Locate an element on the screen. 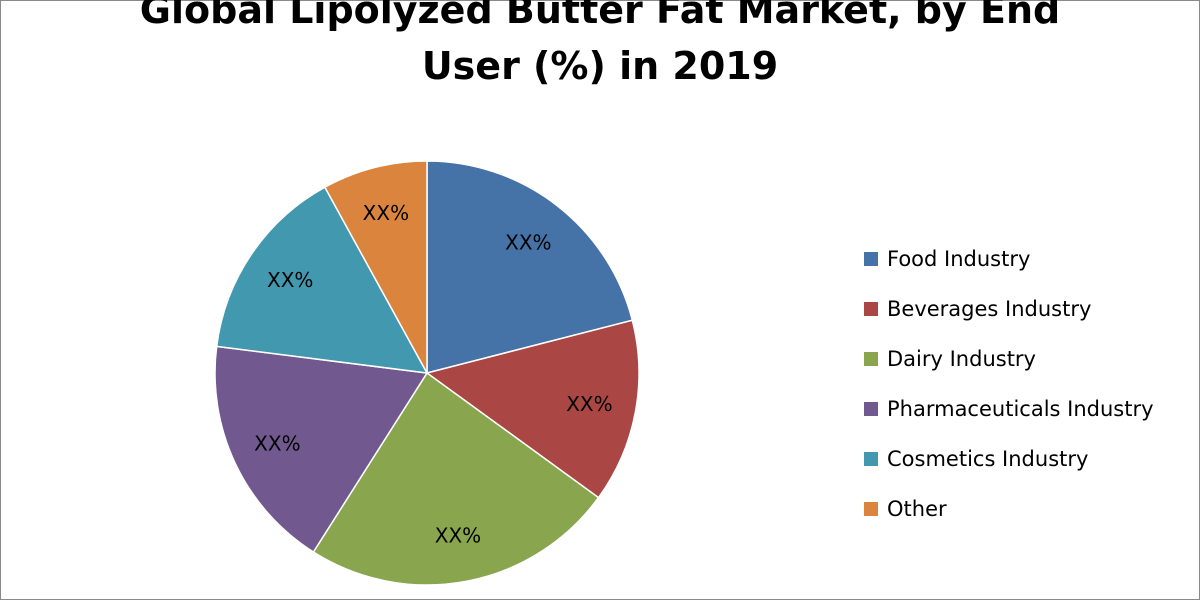 Image resolution: width=1200 pixels, height=600 pixels. legend-item: Beverages Industry is located at coordinates (1009, 309).